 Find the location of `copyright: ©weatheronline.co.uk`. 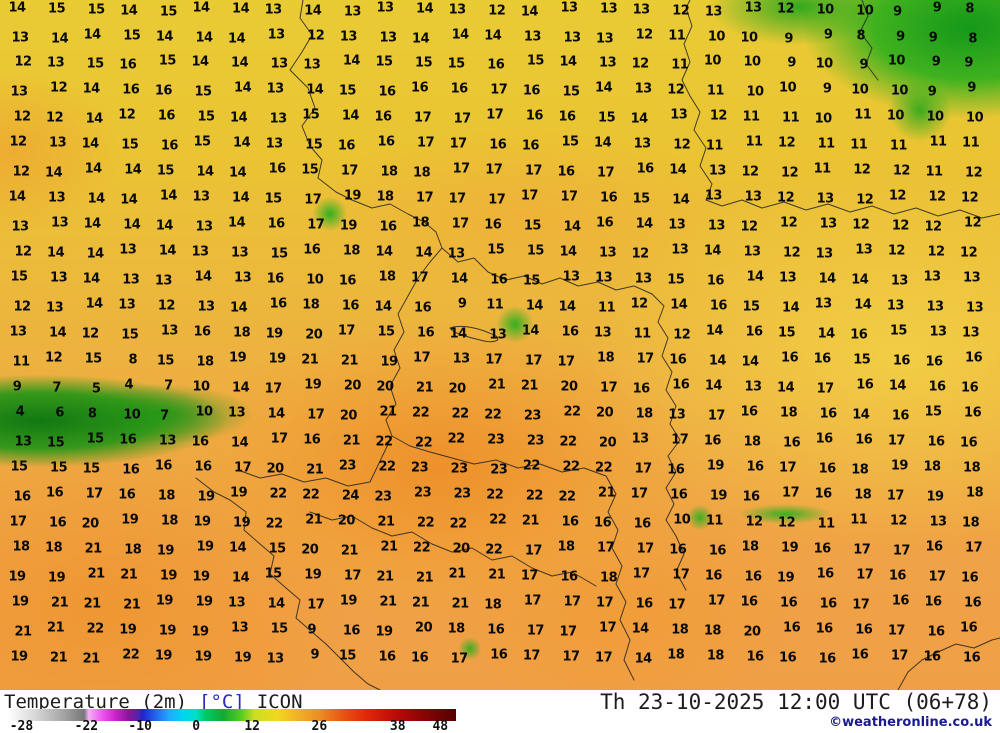

copyright: ©weatheronline.co.uk is located at coordinates (910, 722).